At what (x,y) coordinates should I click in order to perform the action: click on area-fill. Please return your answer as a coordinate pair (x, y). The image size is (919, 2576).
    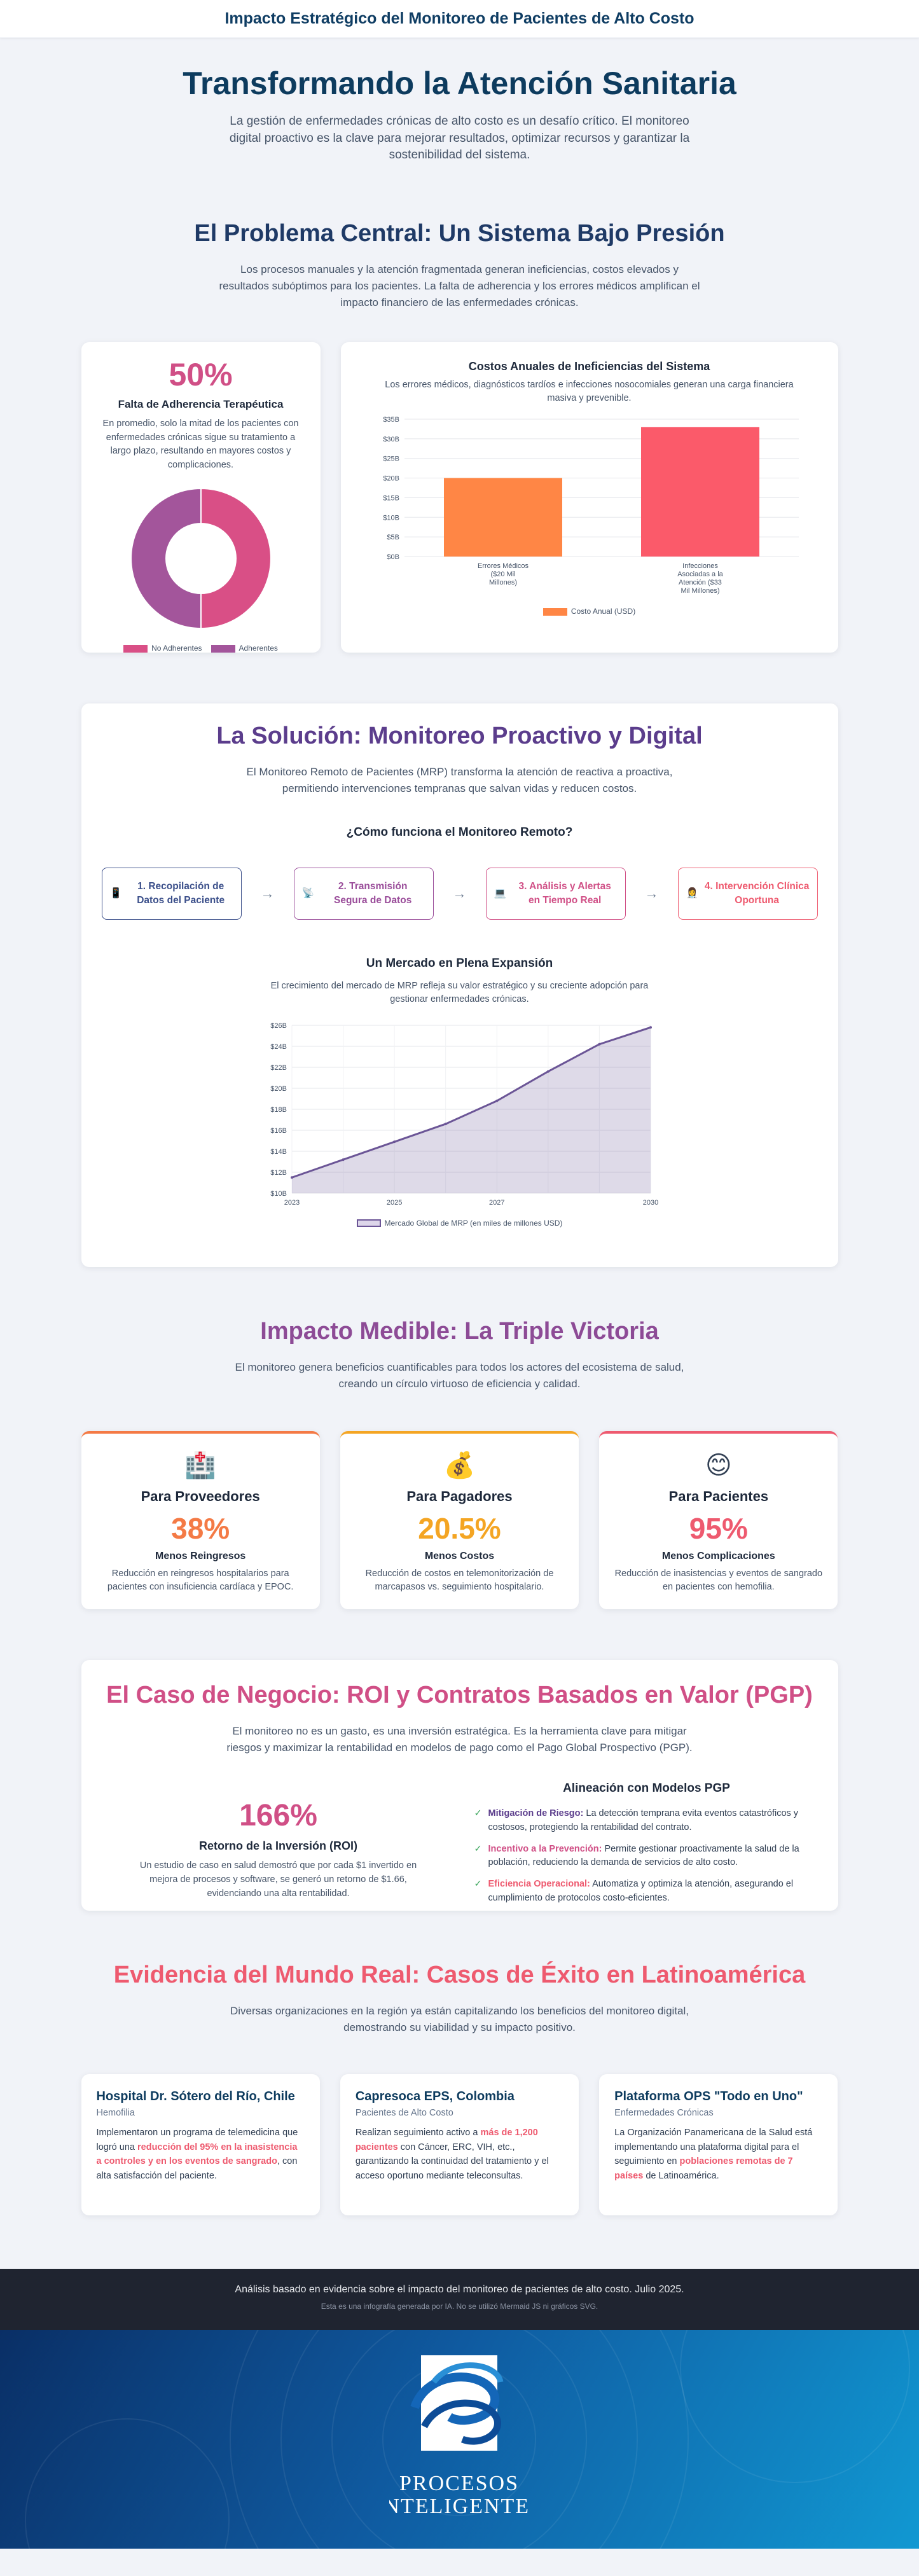
    Looking at the image, I should click on (471, 1110).